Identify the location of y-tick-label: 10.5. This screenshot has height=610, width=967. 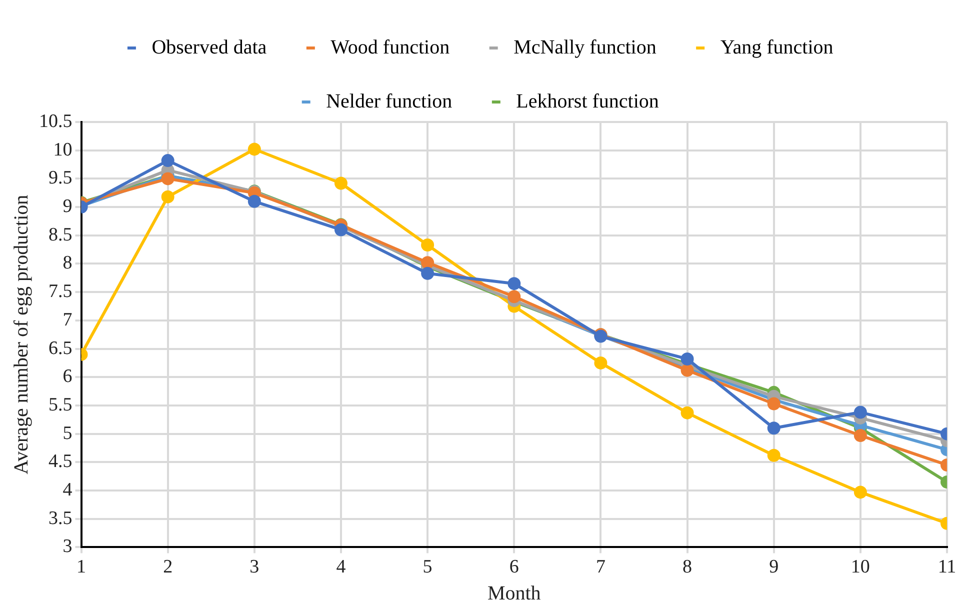
(55, 121).